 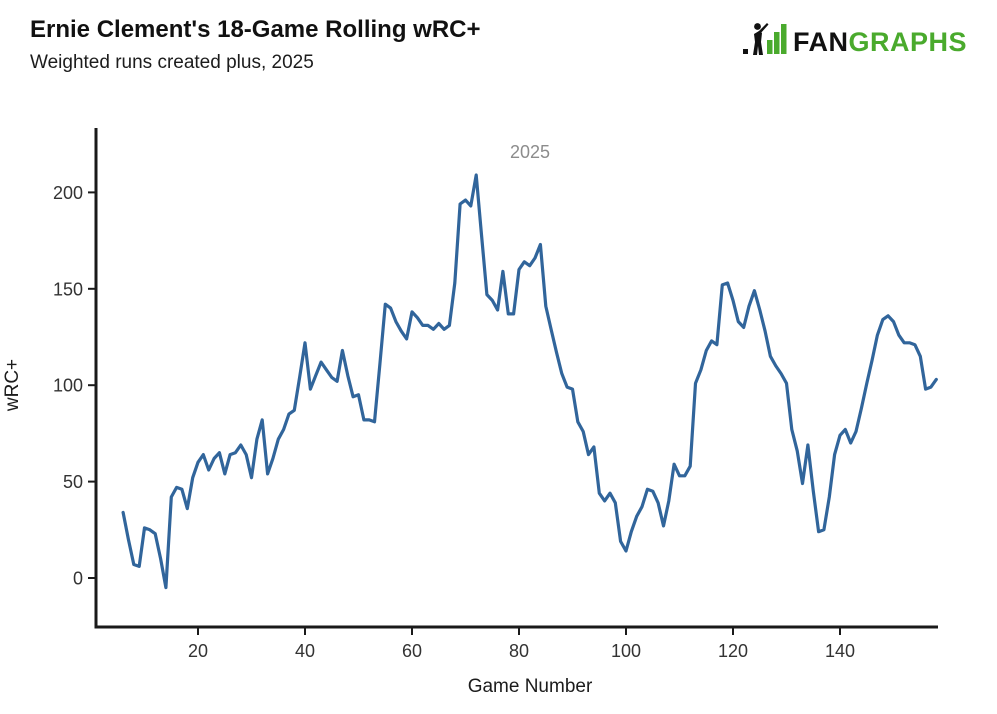 I want to click on x-tick-label: 80, so click(x=519, y=651).